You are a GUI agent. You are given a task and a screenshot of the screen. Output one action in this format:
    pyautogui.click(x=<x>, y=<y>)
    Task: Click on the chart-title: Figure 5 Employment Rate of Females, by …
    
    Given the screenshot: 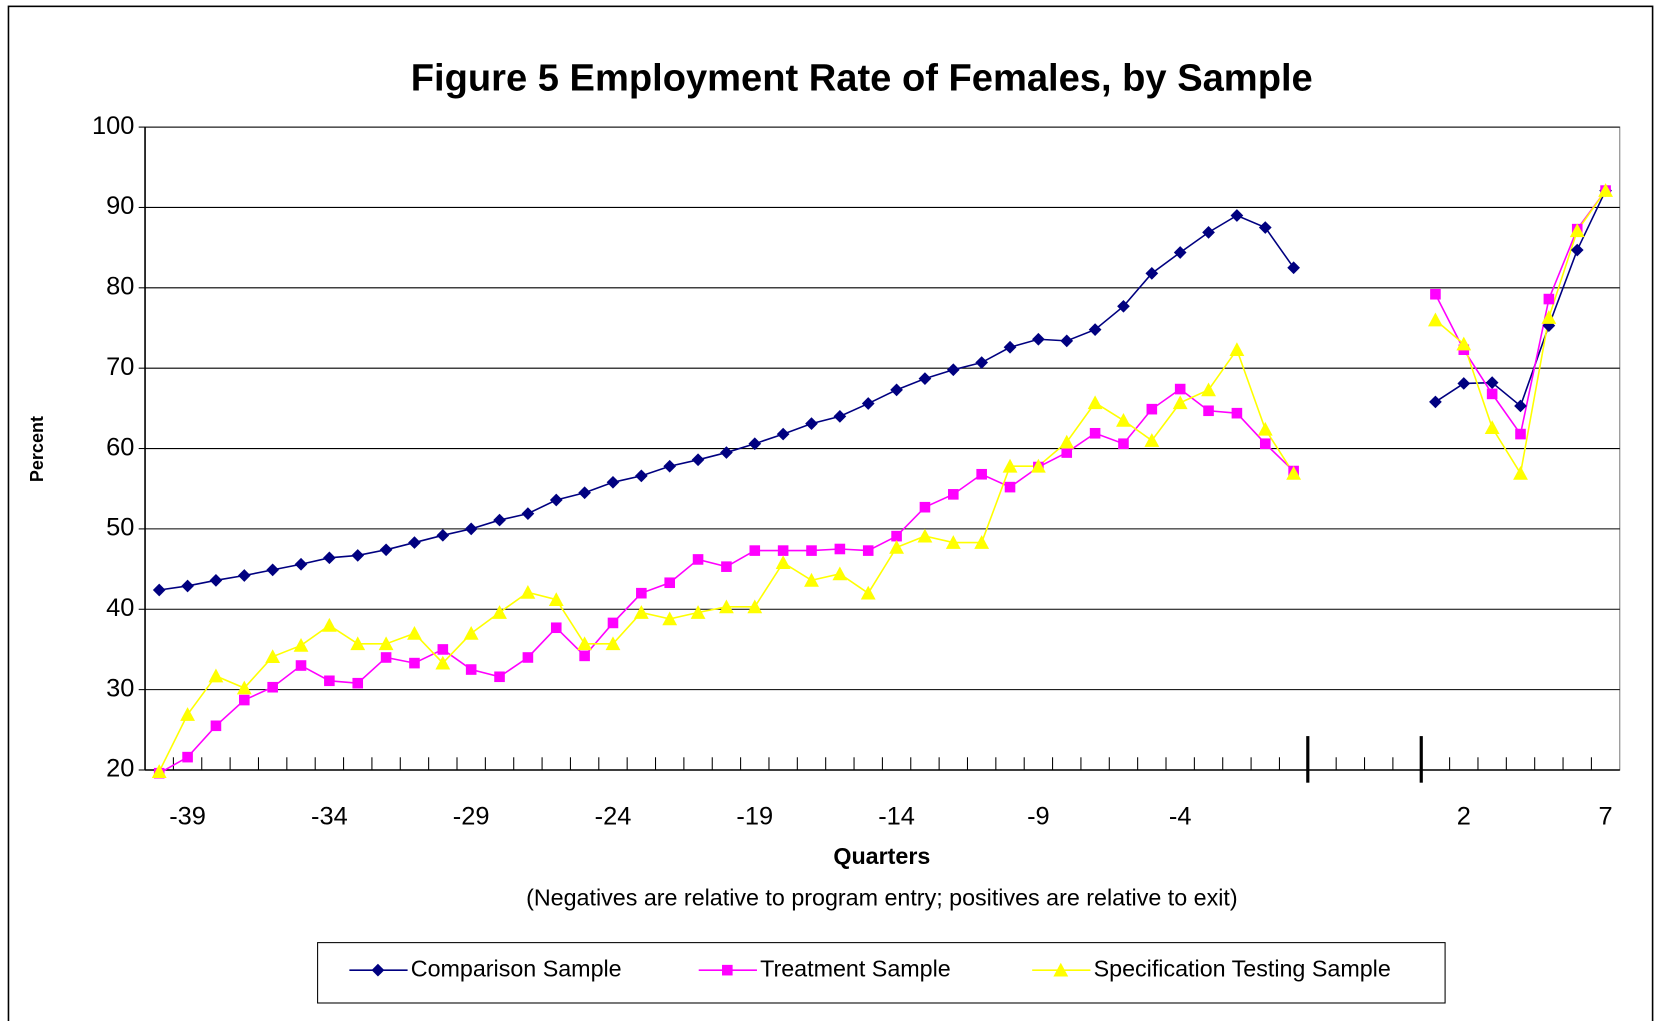 What is the action you would take?
    pyautogui.click(x=862, y=78)
    